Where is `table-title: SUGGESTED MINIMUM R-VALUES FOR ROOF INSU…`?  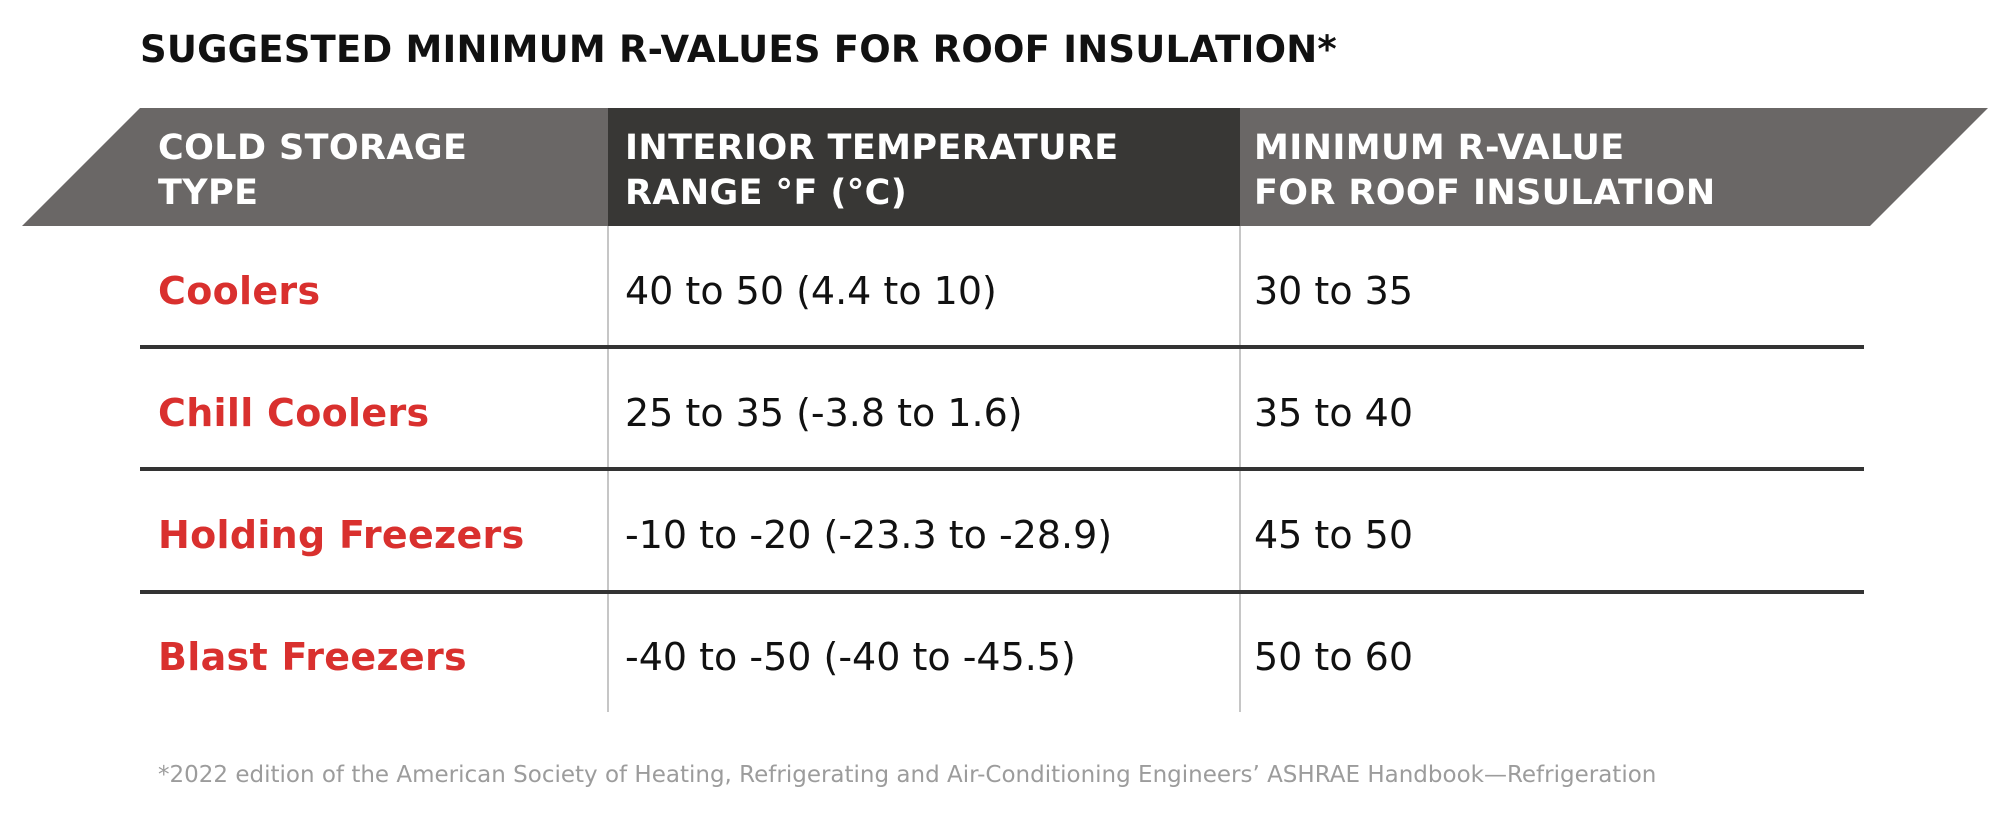
table-title: SUGGESTED MINIMUM R-VALUES FOR ROOF INSU… is located at coordinates (738, 49).